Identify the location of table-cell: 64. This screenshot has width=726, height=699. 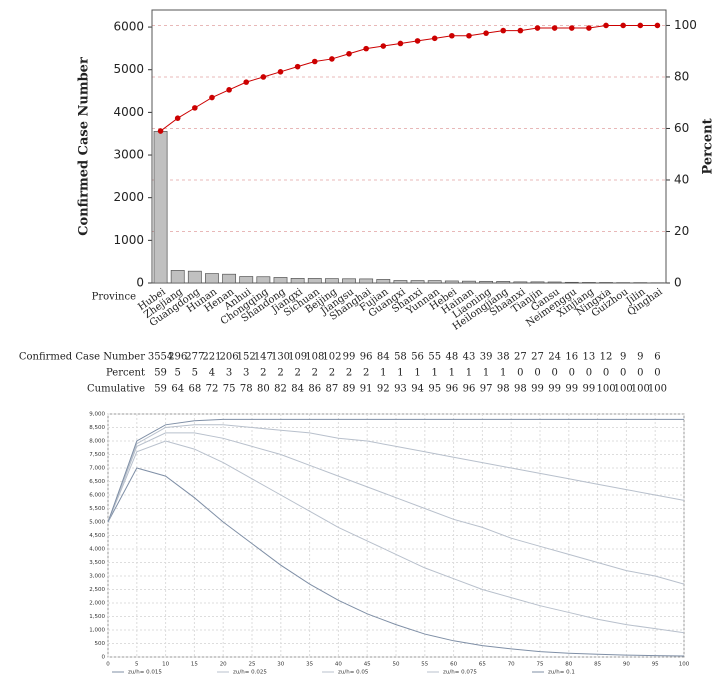
(177, 389).